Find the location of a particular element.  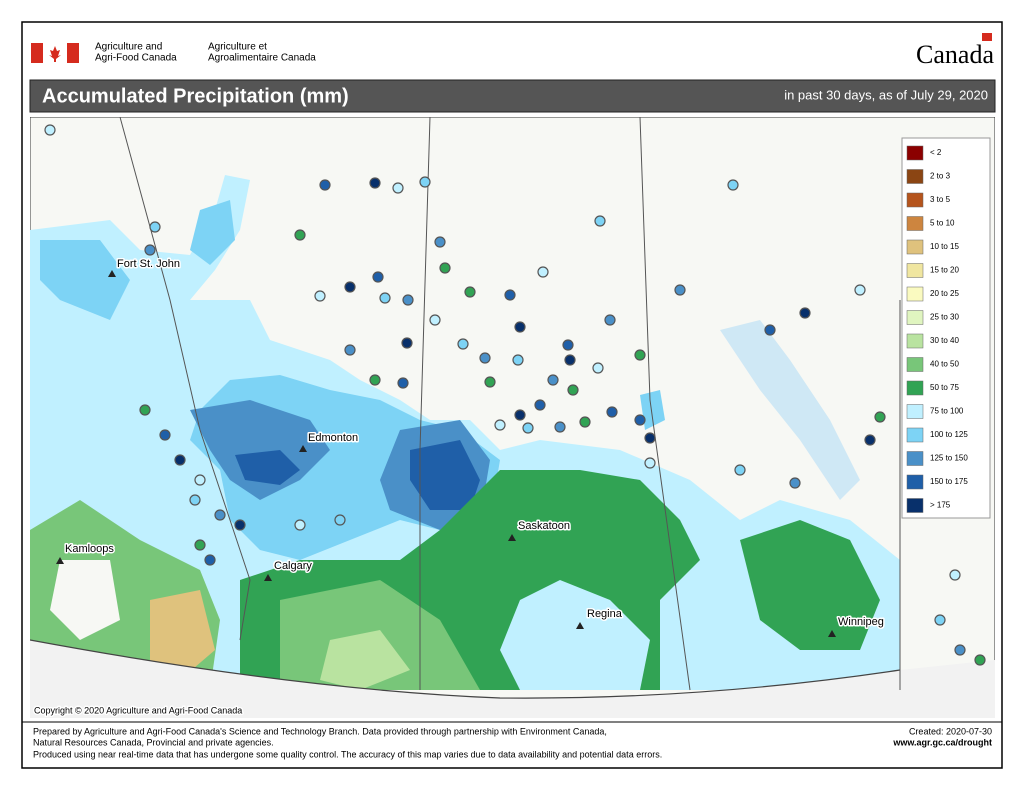

legend-label: 100 to 125 is located at coordinates (949, 434).